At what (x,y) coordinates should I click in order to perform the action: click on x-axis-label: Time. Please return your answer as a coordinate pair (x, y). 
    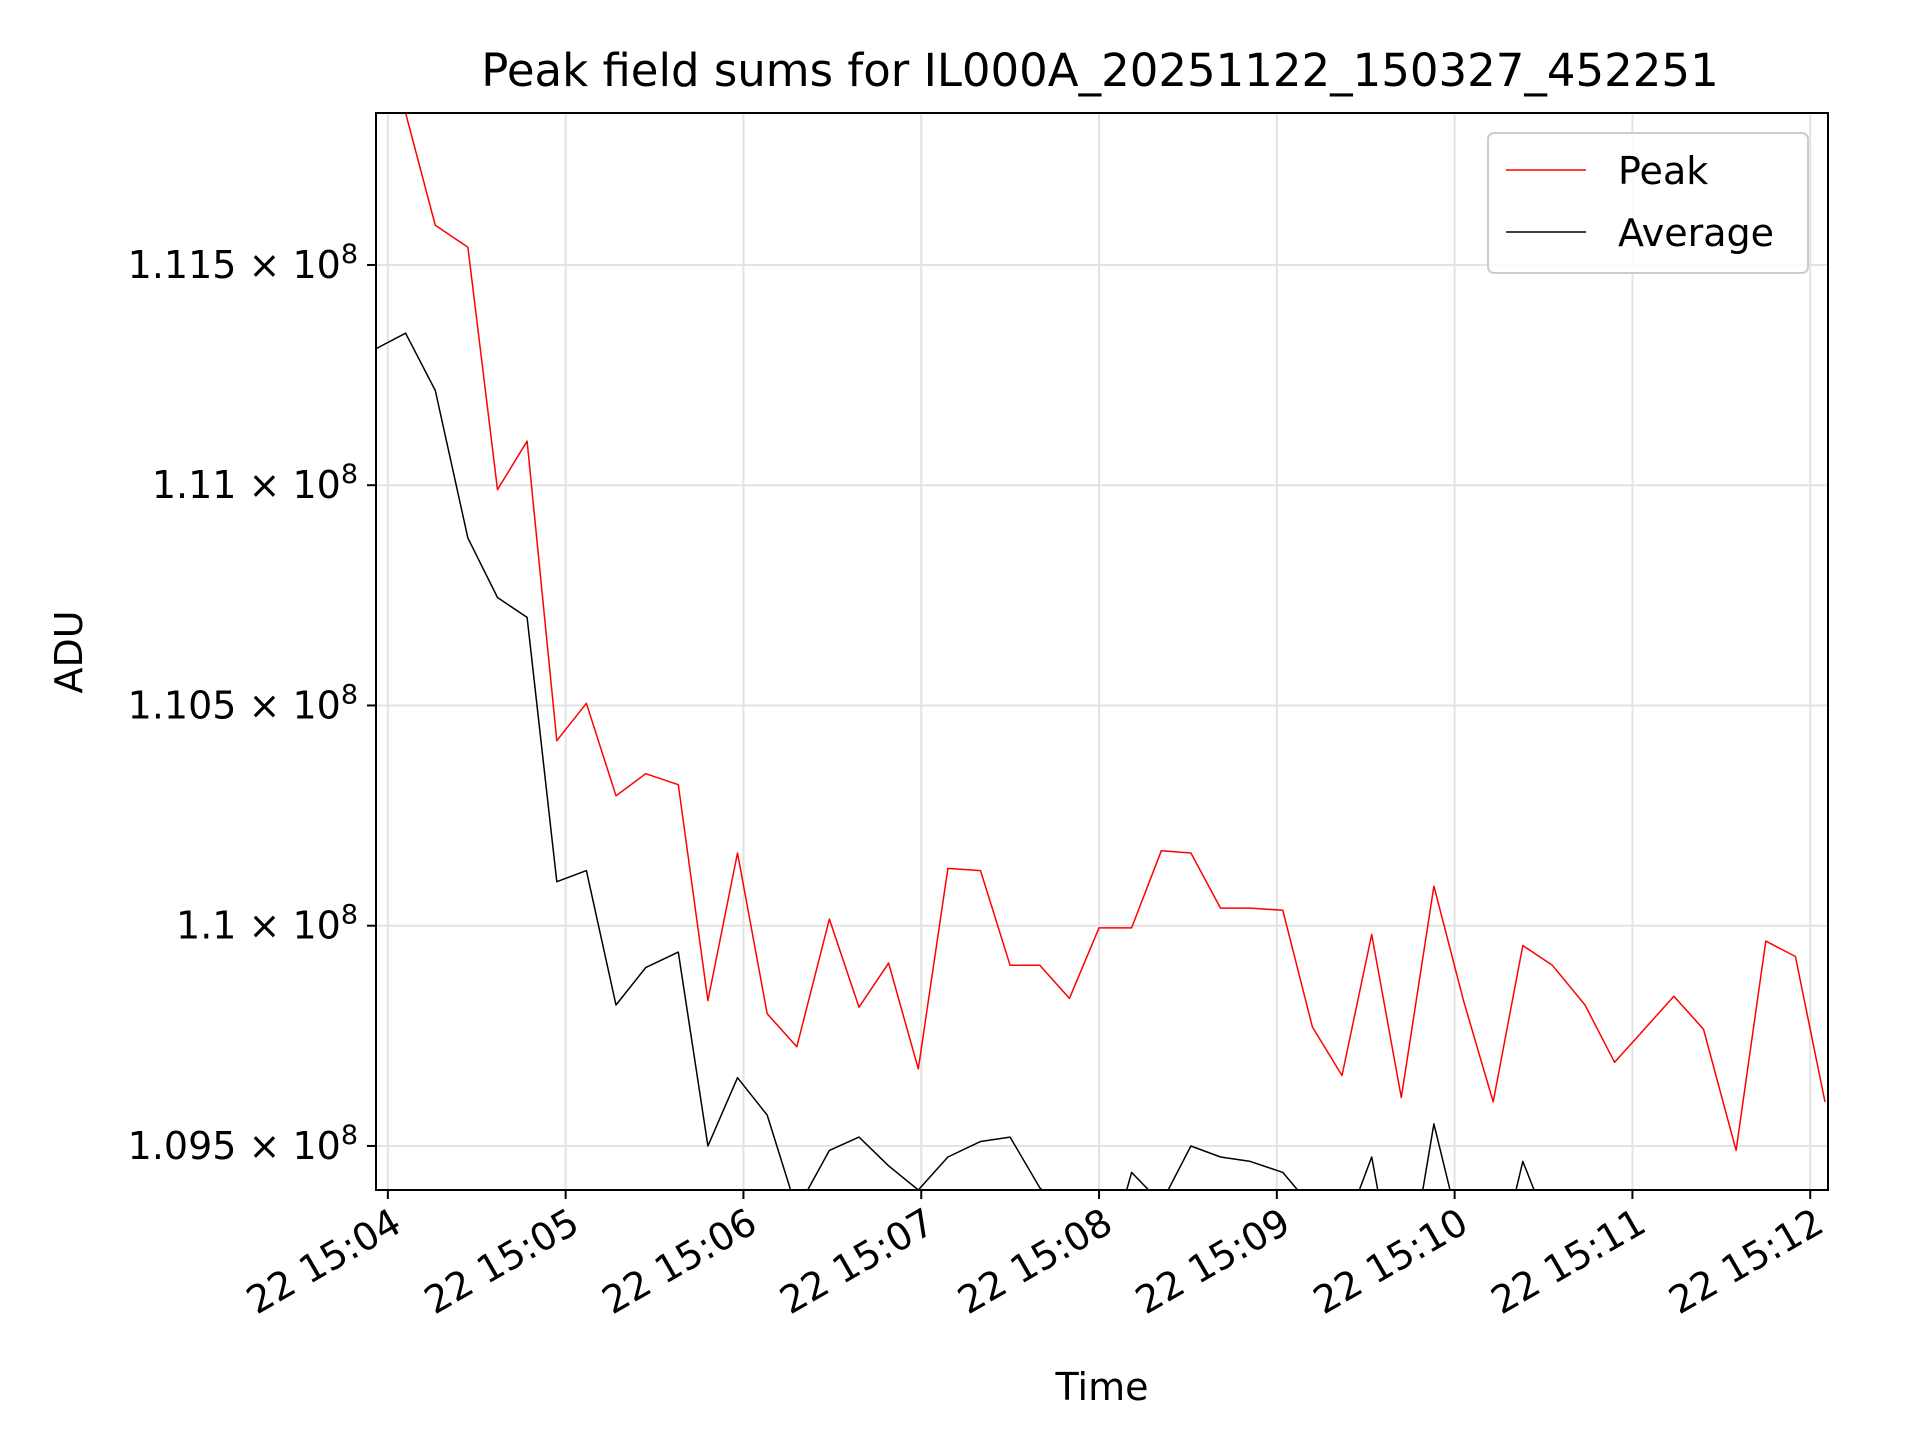
    Looking at the image, I should click on (1102, 1387).